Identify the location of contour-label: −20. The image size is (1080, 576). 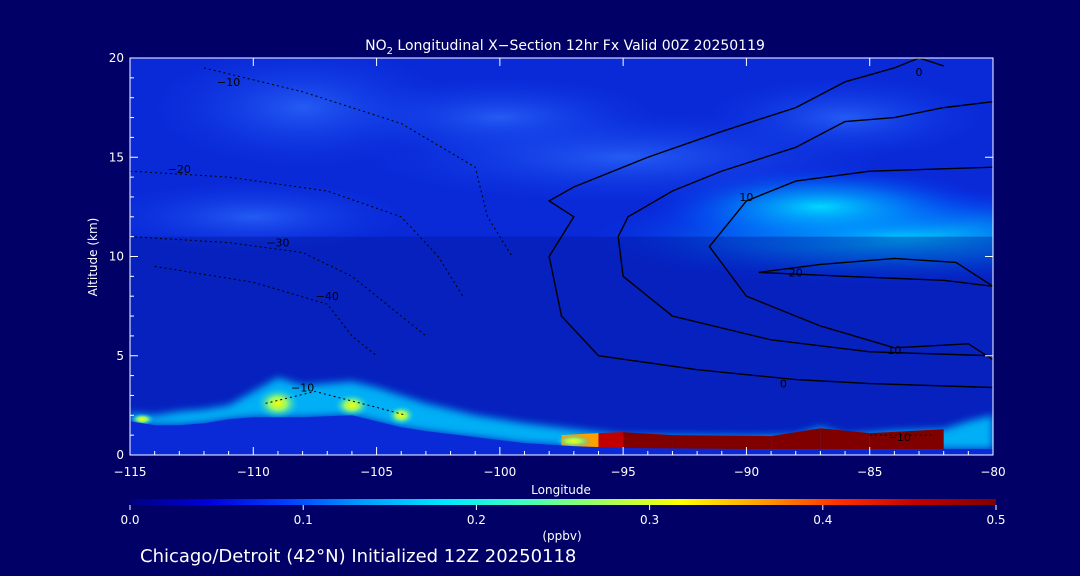
(179, 169).